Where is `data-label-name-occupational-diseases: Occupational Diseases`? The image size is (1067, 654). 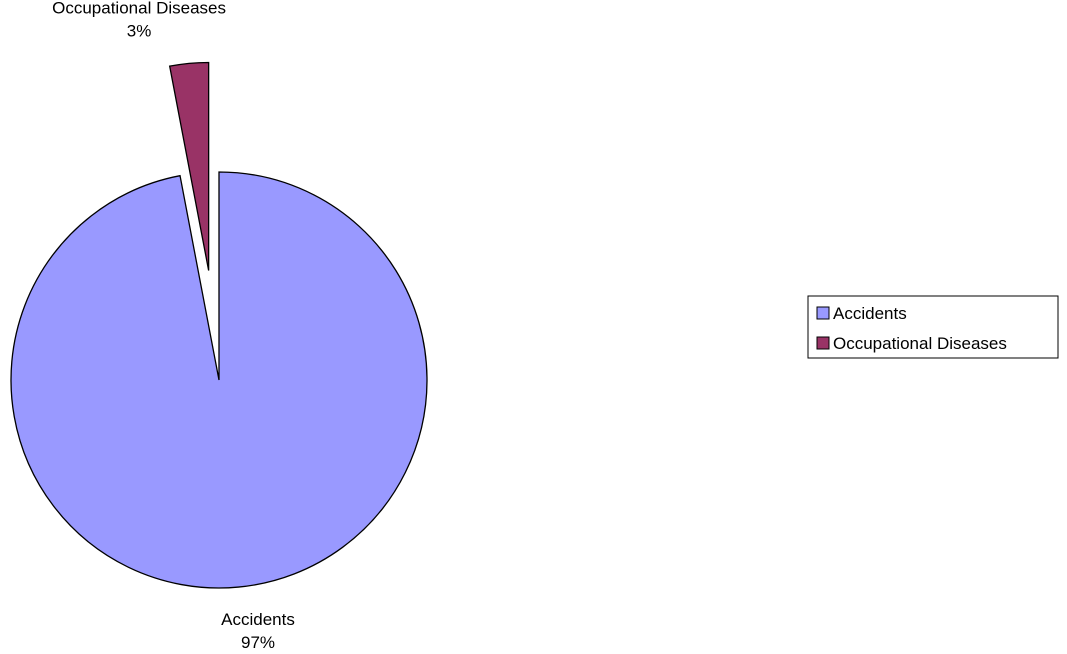
data-label-name-occupational-diseases: Occupational Diseases is located at coordinates (139, 8).